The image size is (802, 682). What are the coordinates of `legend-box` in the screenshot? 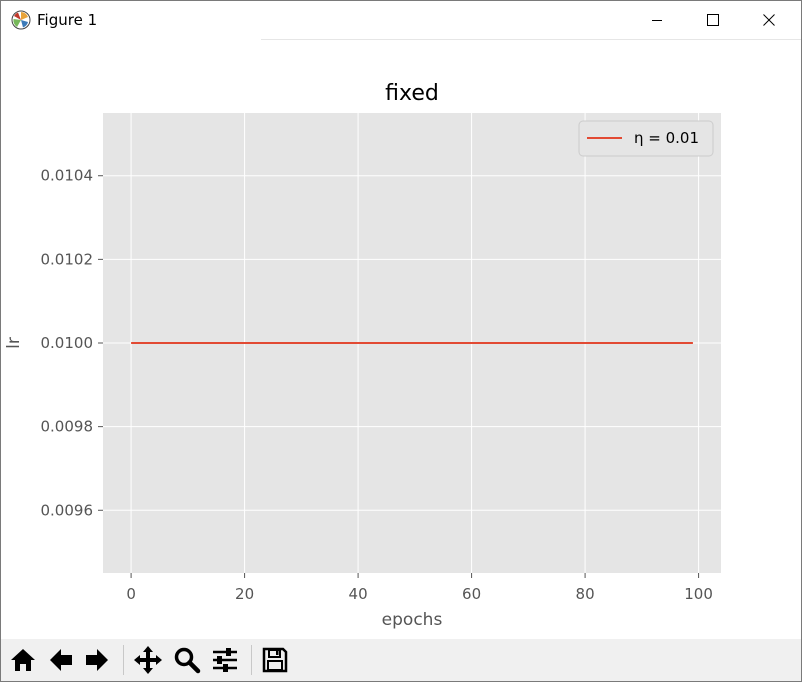 It's located at (646, 138).